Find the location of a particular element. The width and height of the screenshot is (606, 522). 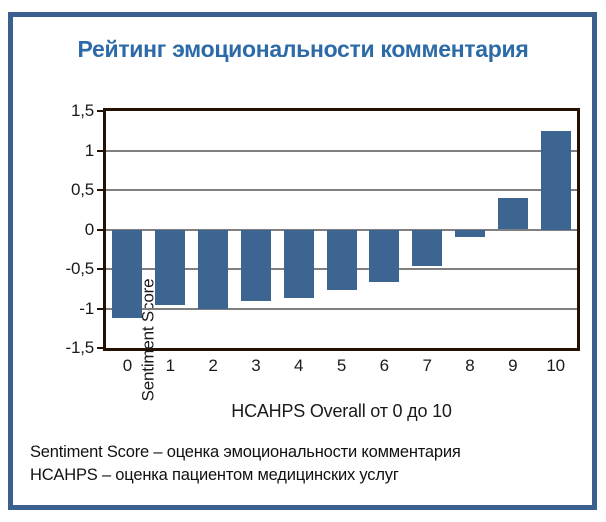

x-tick-label: 1 is located at coordinates (170, 365).